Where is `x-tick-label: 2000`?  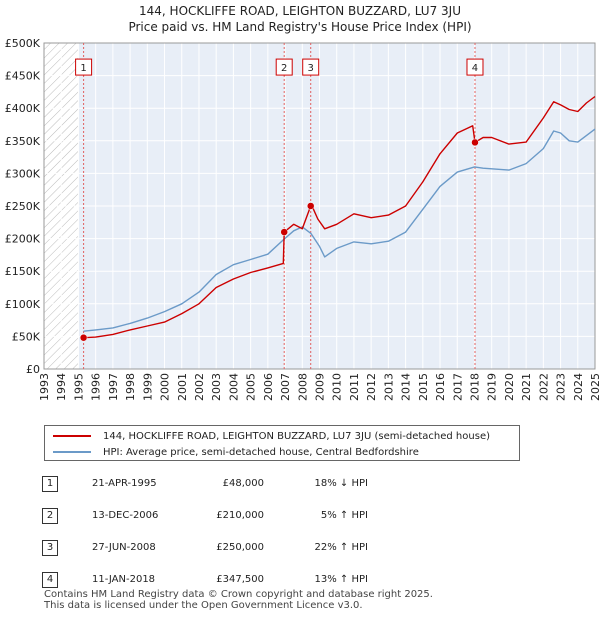 x-tick-label: 2000 is located at coordinates (165, 387).